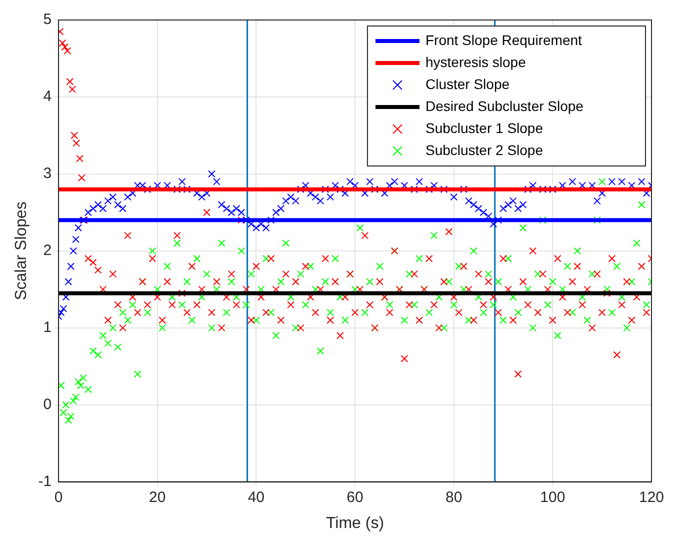 This screenshot has width=675, height=545. I want to click on legend-label: hysteresis slope, so click(475, 62).